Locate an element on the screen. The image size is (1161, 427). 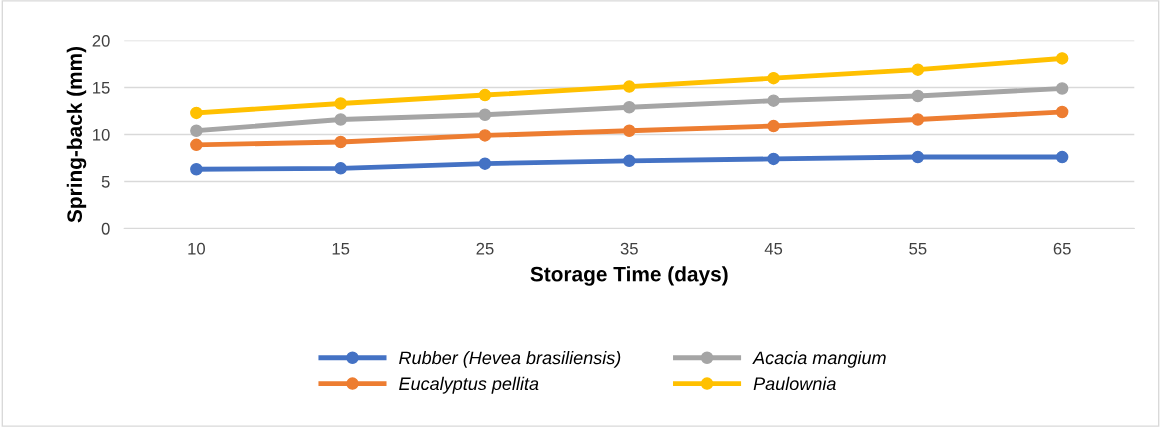
x-tick-label: 25 is located at coordinates (485, 248).